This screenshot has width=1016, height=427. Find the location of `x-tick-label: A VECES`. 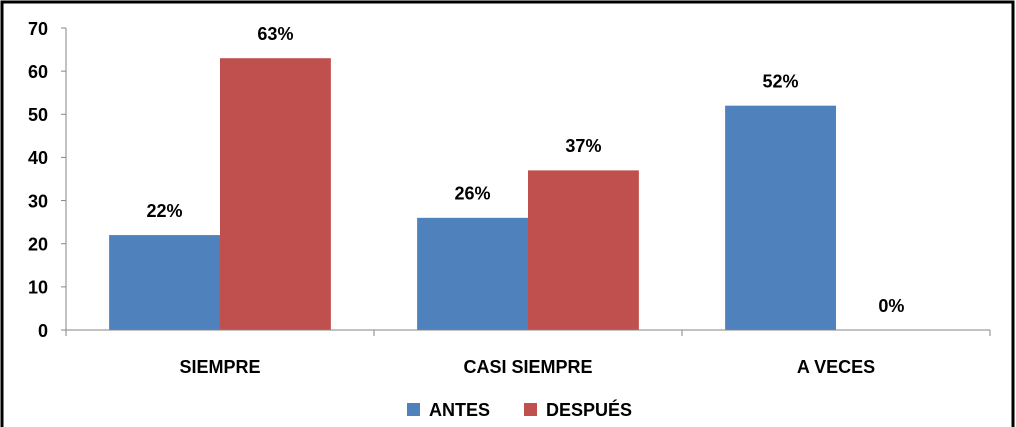

x-tick-label: A VECES is located at coordinates (836, 367).